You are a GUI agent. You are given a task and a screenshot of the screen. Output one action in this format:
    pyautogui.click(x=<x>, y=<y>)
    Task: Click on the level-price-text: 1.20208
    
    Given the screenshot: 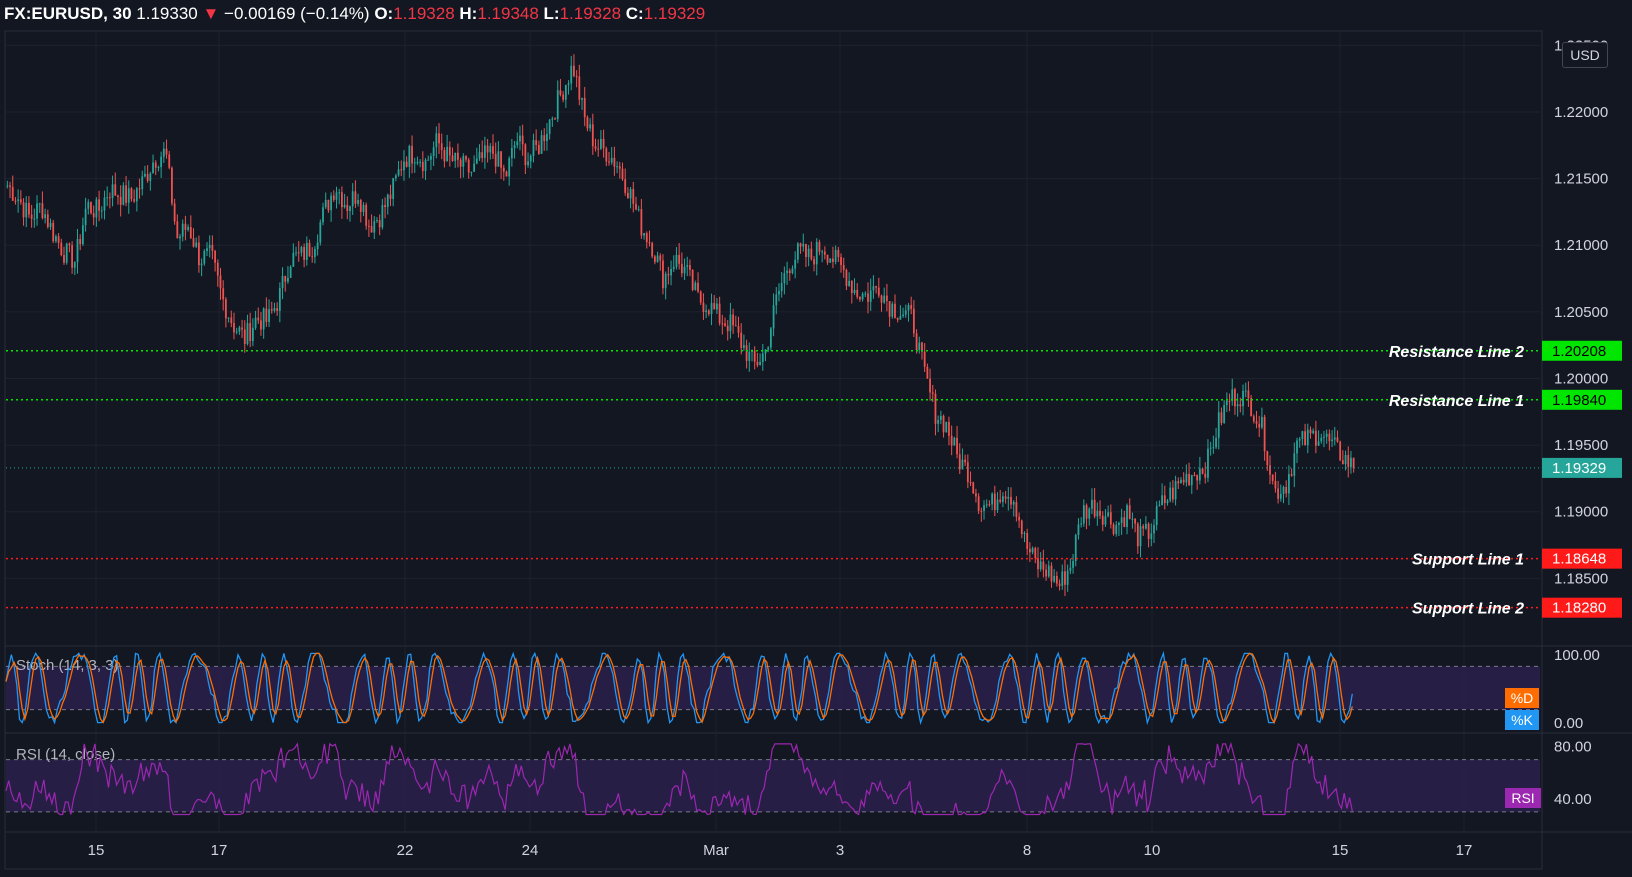 What is the action you would take?
    pyautogui.click(x=1579, y=351)
    